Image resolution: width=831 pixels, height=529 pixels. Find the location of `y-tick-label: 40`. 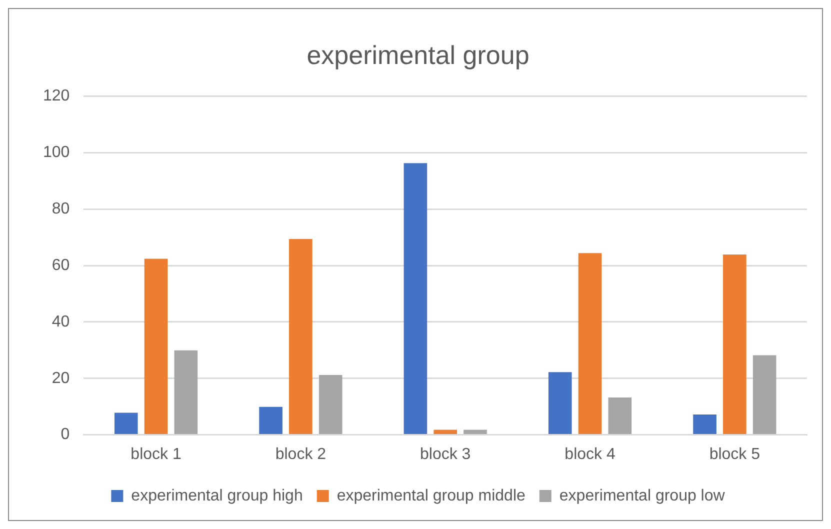

y-tick-label: 40 is located at coordinates (61, 321).